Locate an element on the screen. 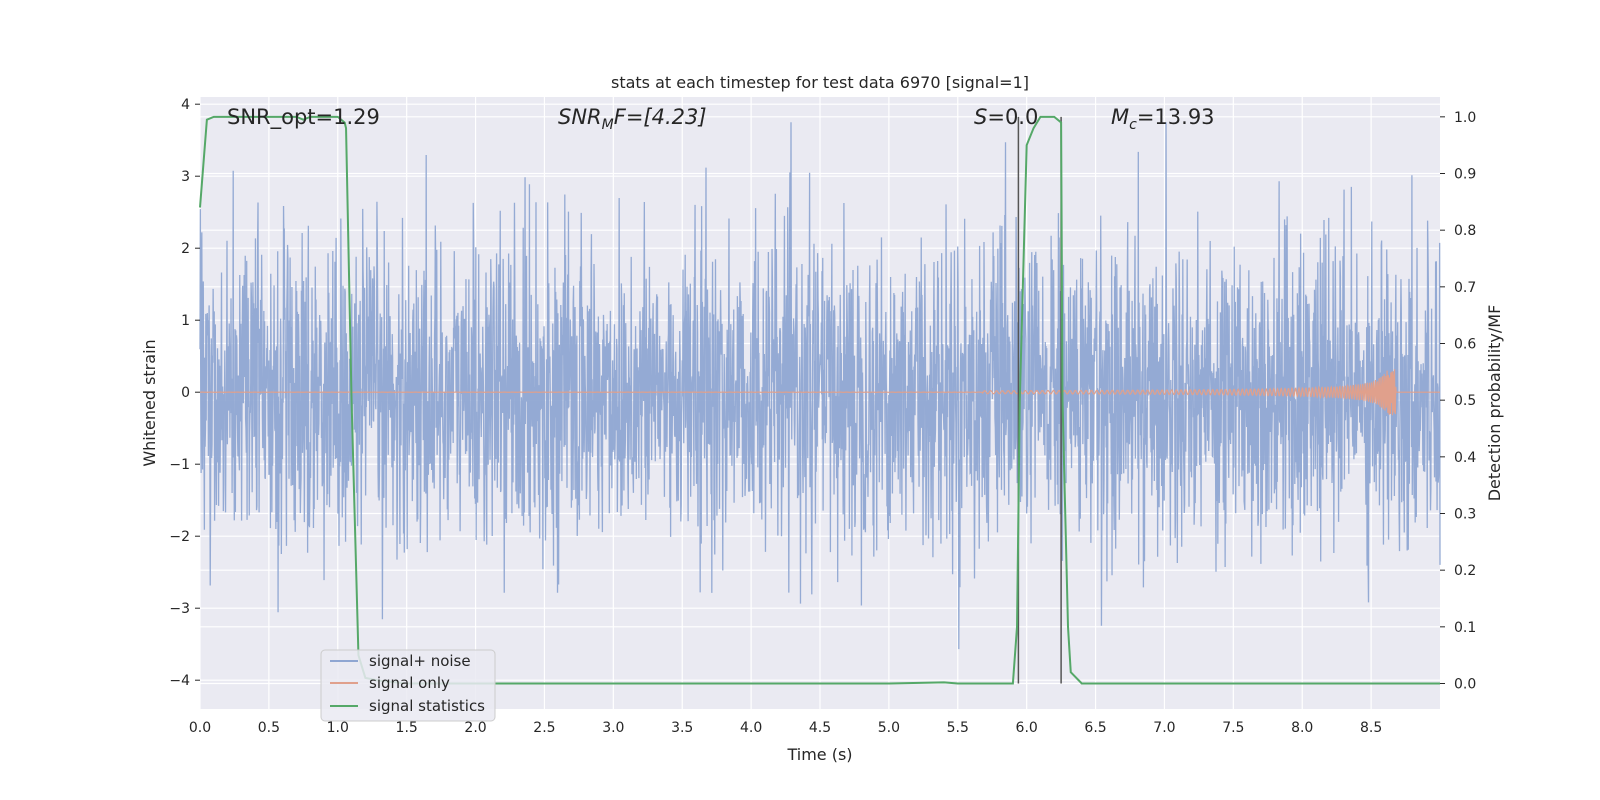  snr-mf-sub: M is located at coordinates (608, 125).